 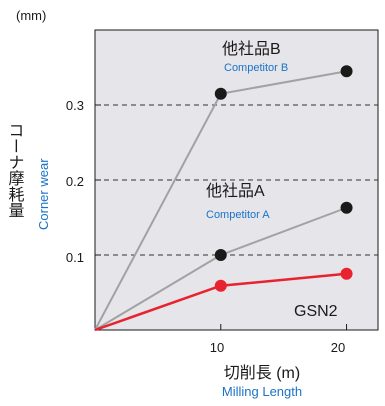 What do you see at coordinates (316, 311) in the screenshot?
I see `series-label-gsn2: GSN2` at bounding box center [316, 311].